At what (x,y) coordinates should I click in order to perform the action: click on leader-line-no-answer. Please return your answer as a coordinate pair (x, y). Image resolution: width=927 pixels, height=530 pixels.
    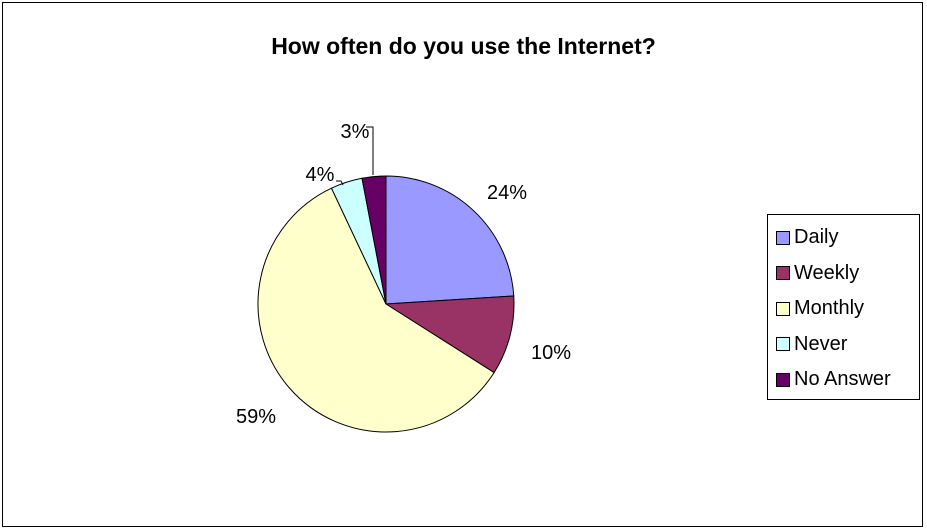
    Looking at the image, I should click on (370, 150).